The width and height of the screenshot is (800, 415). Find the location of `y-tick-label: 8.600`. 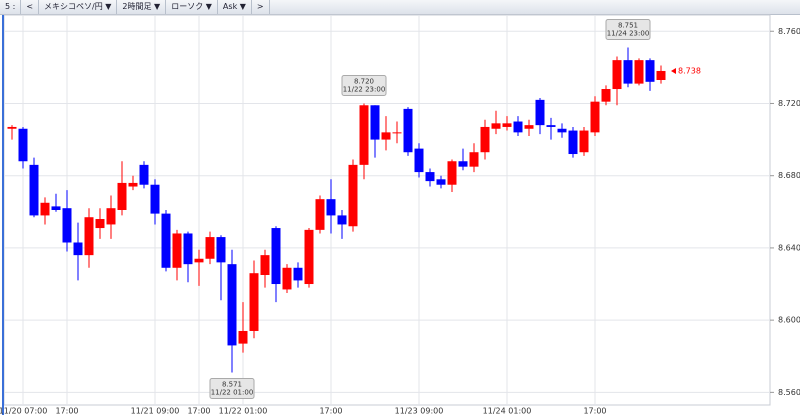

y-tick-label: 8.600 is located at coordinates (789, 320).